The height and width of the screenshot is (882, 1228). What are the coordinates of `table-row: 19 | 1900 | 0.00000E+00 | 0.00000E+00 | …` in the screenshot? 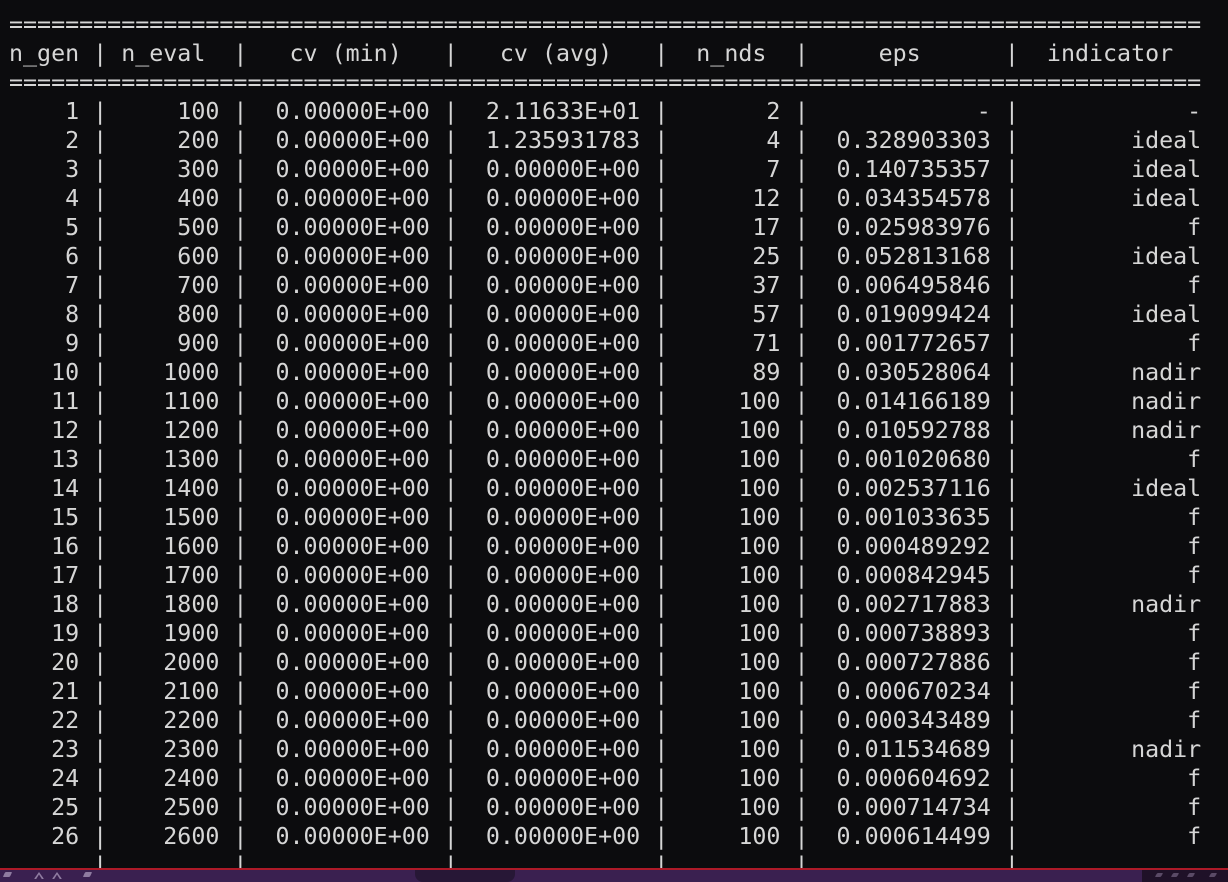 It's located at (605, 633).